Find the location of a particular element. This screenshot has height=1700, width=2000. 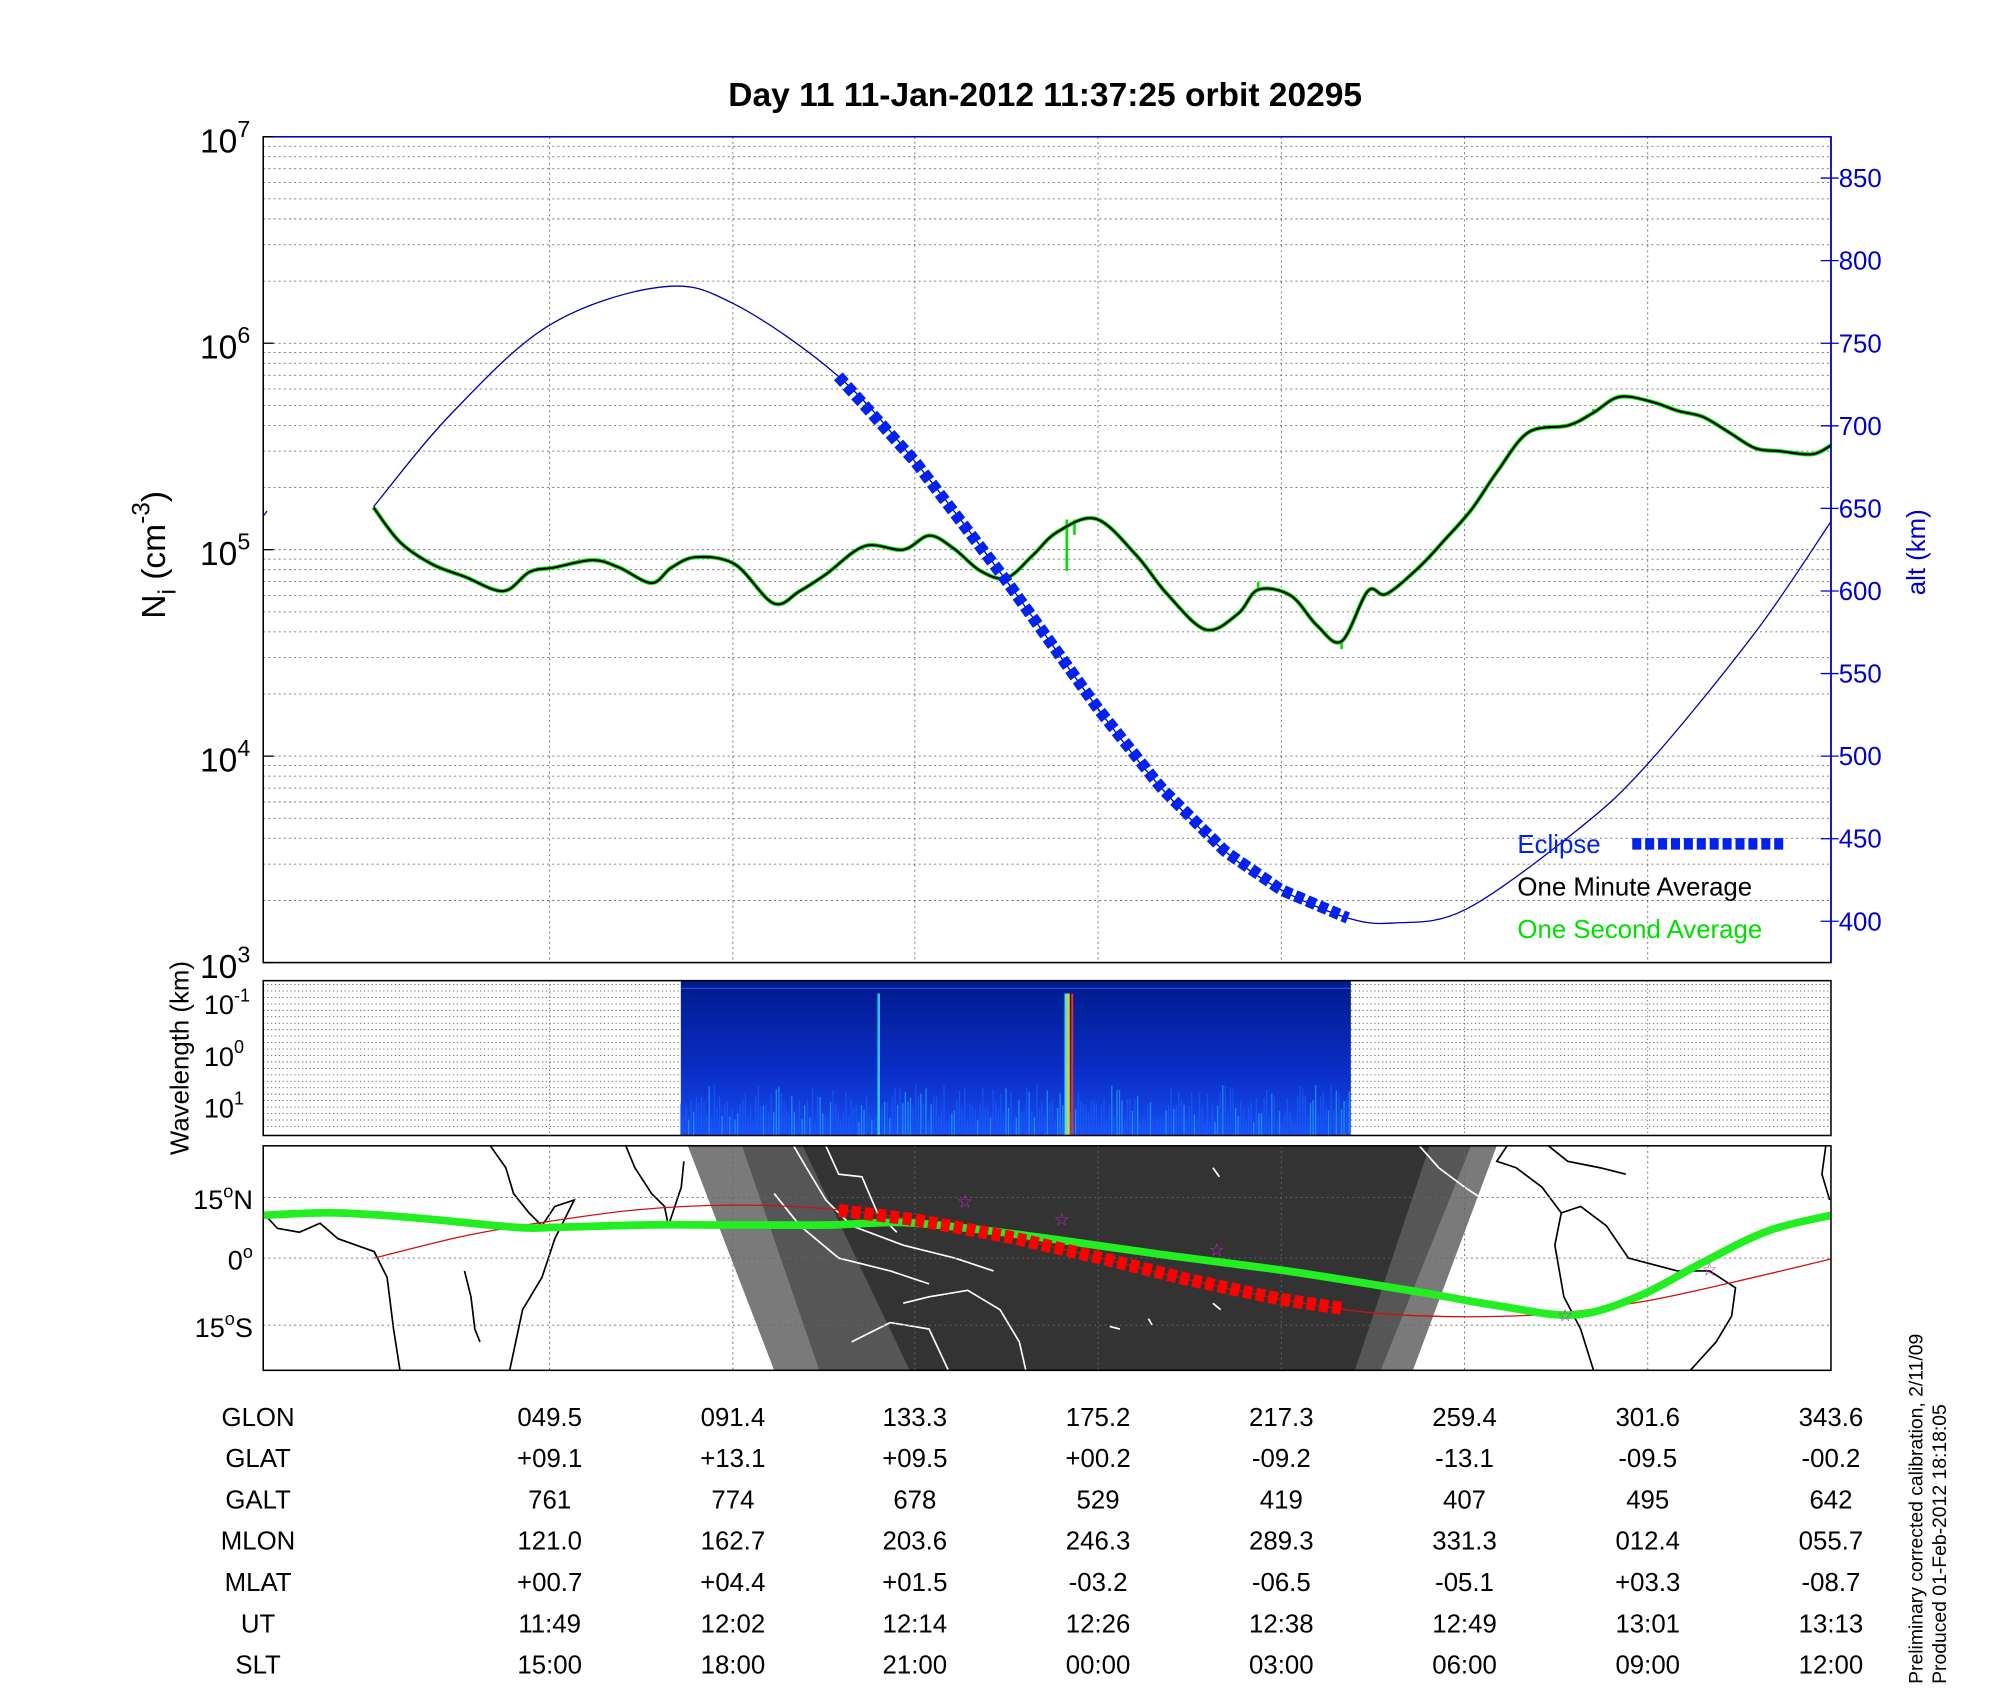

map-tracks: ☆ ☆ ☆ ☆ ☆ is located at coordinates (1047, 1258).